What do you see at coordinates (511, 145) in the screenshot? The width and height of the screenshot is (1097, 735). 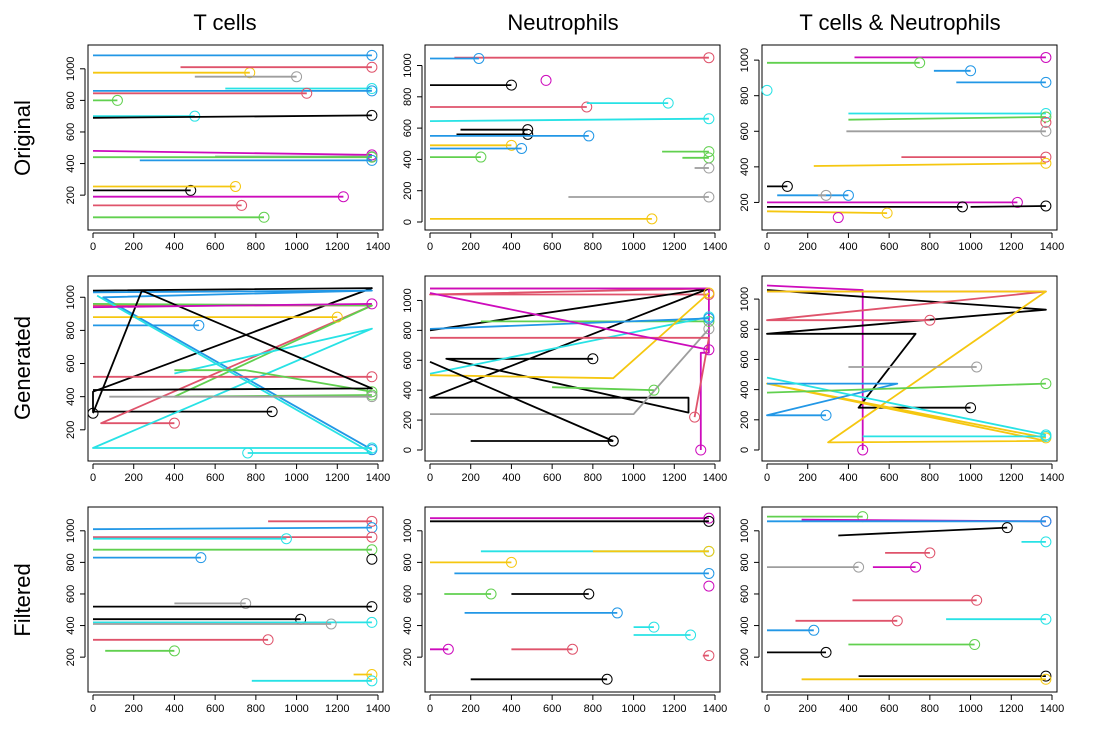 I see `panel-r1-c2-series-10-end-marker` at bounding box center [511, 145].